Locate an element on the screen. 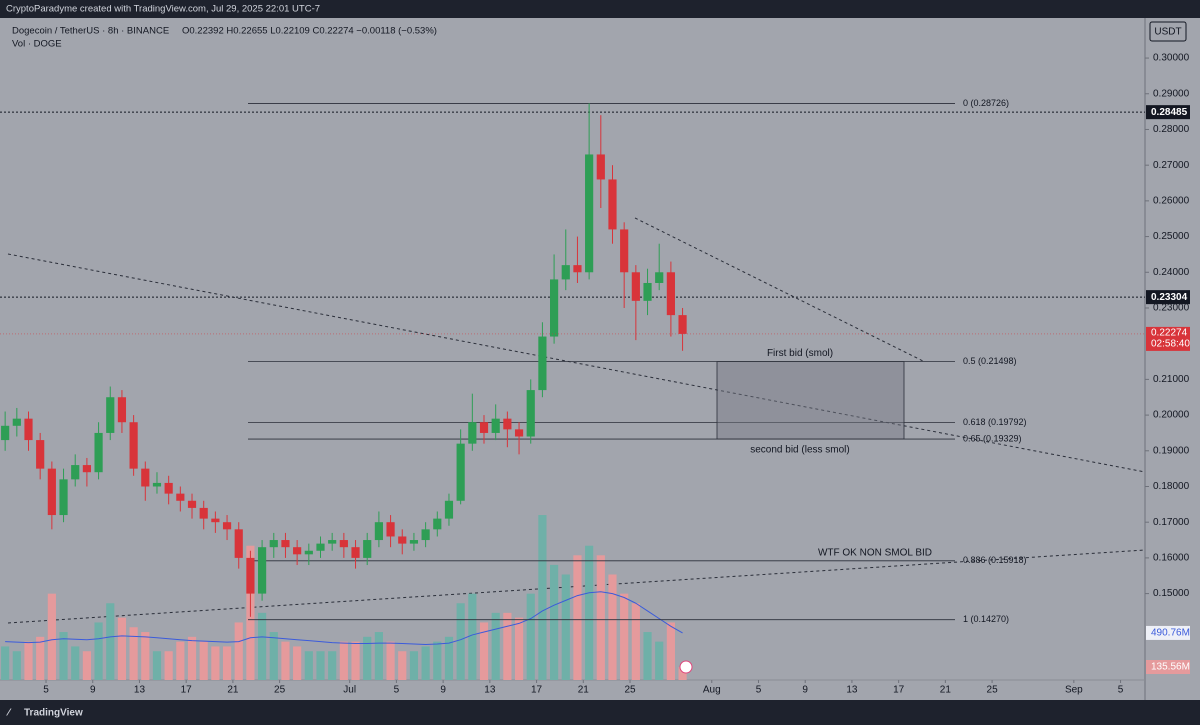 Image resolution: width=1200 pixels, height=725 pixels. annotation: WTF OK NON SMOL BID is located at coordinates (875, 552).